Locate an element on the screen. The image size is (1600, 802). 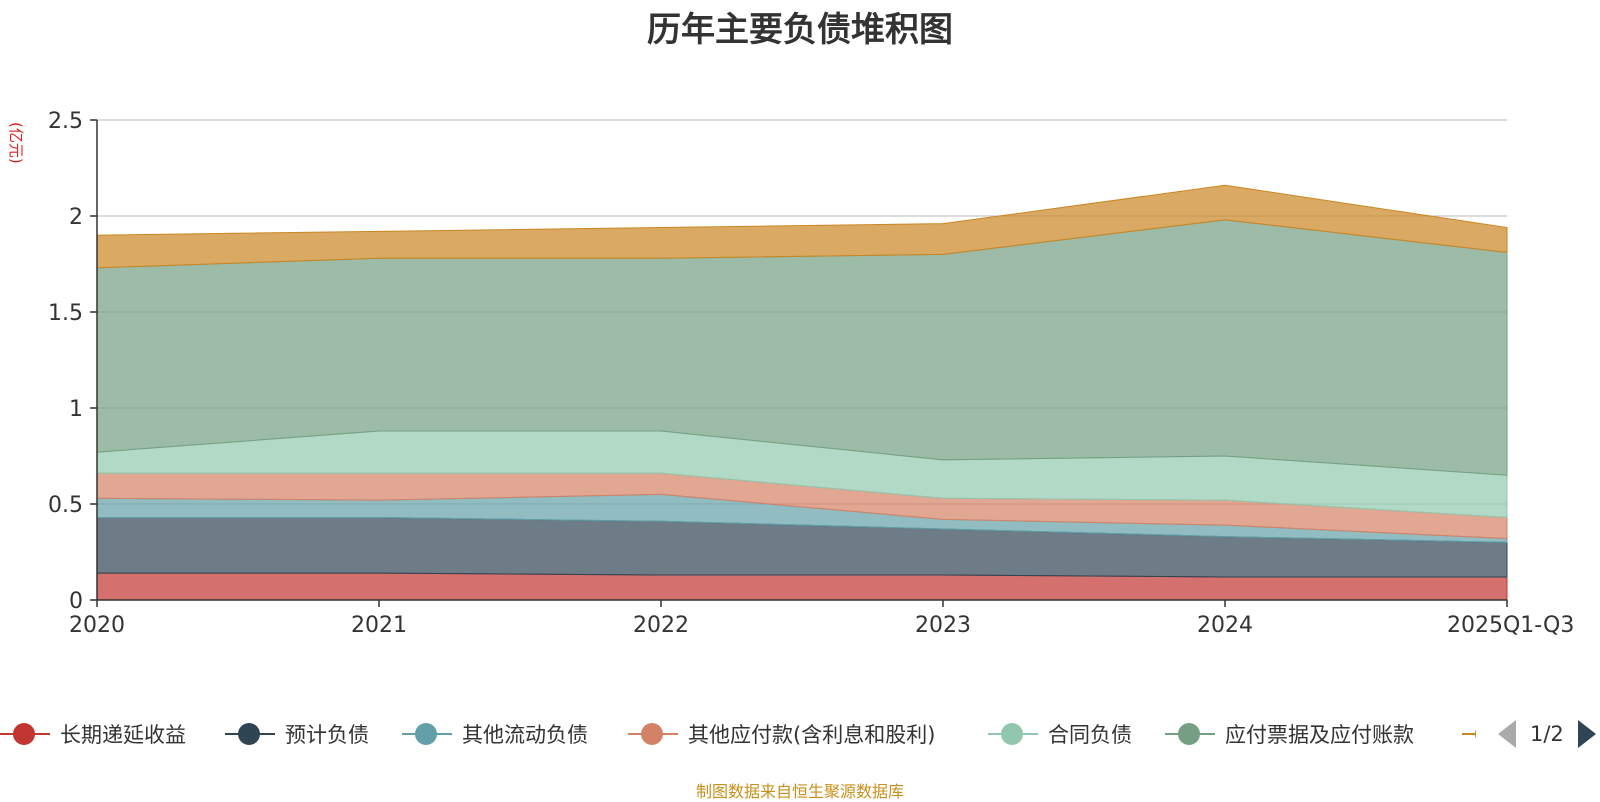
legend-pager: 1/2 is located at coordinates (1547, 734).